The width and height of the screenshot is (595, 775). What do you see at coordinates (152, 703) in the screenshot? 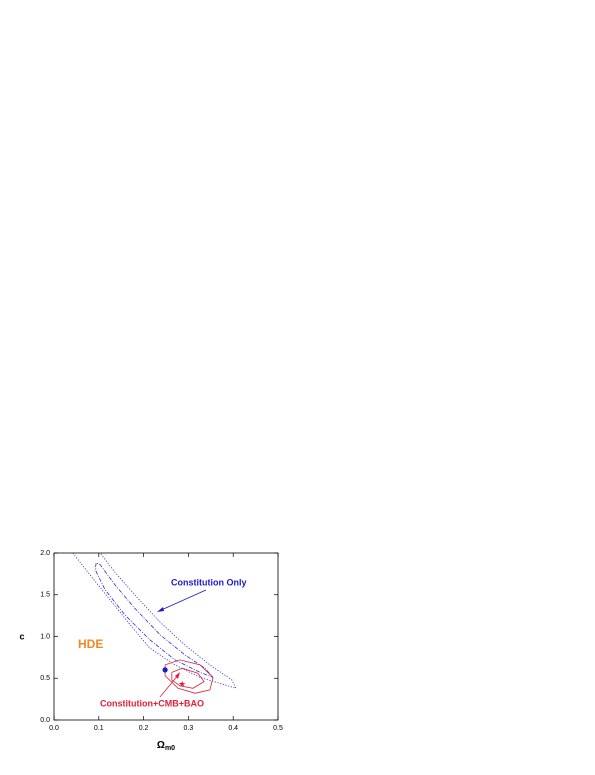
I see `annotation: Constitution+CMB+BAO` at bounding box center [152, 703].